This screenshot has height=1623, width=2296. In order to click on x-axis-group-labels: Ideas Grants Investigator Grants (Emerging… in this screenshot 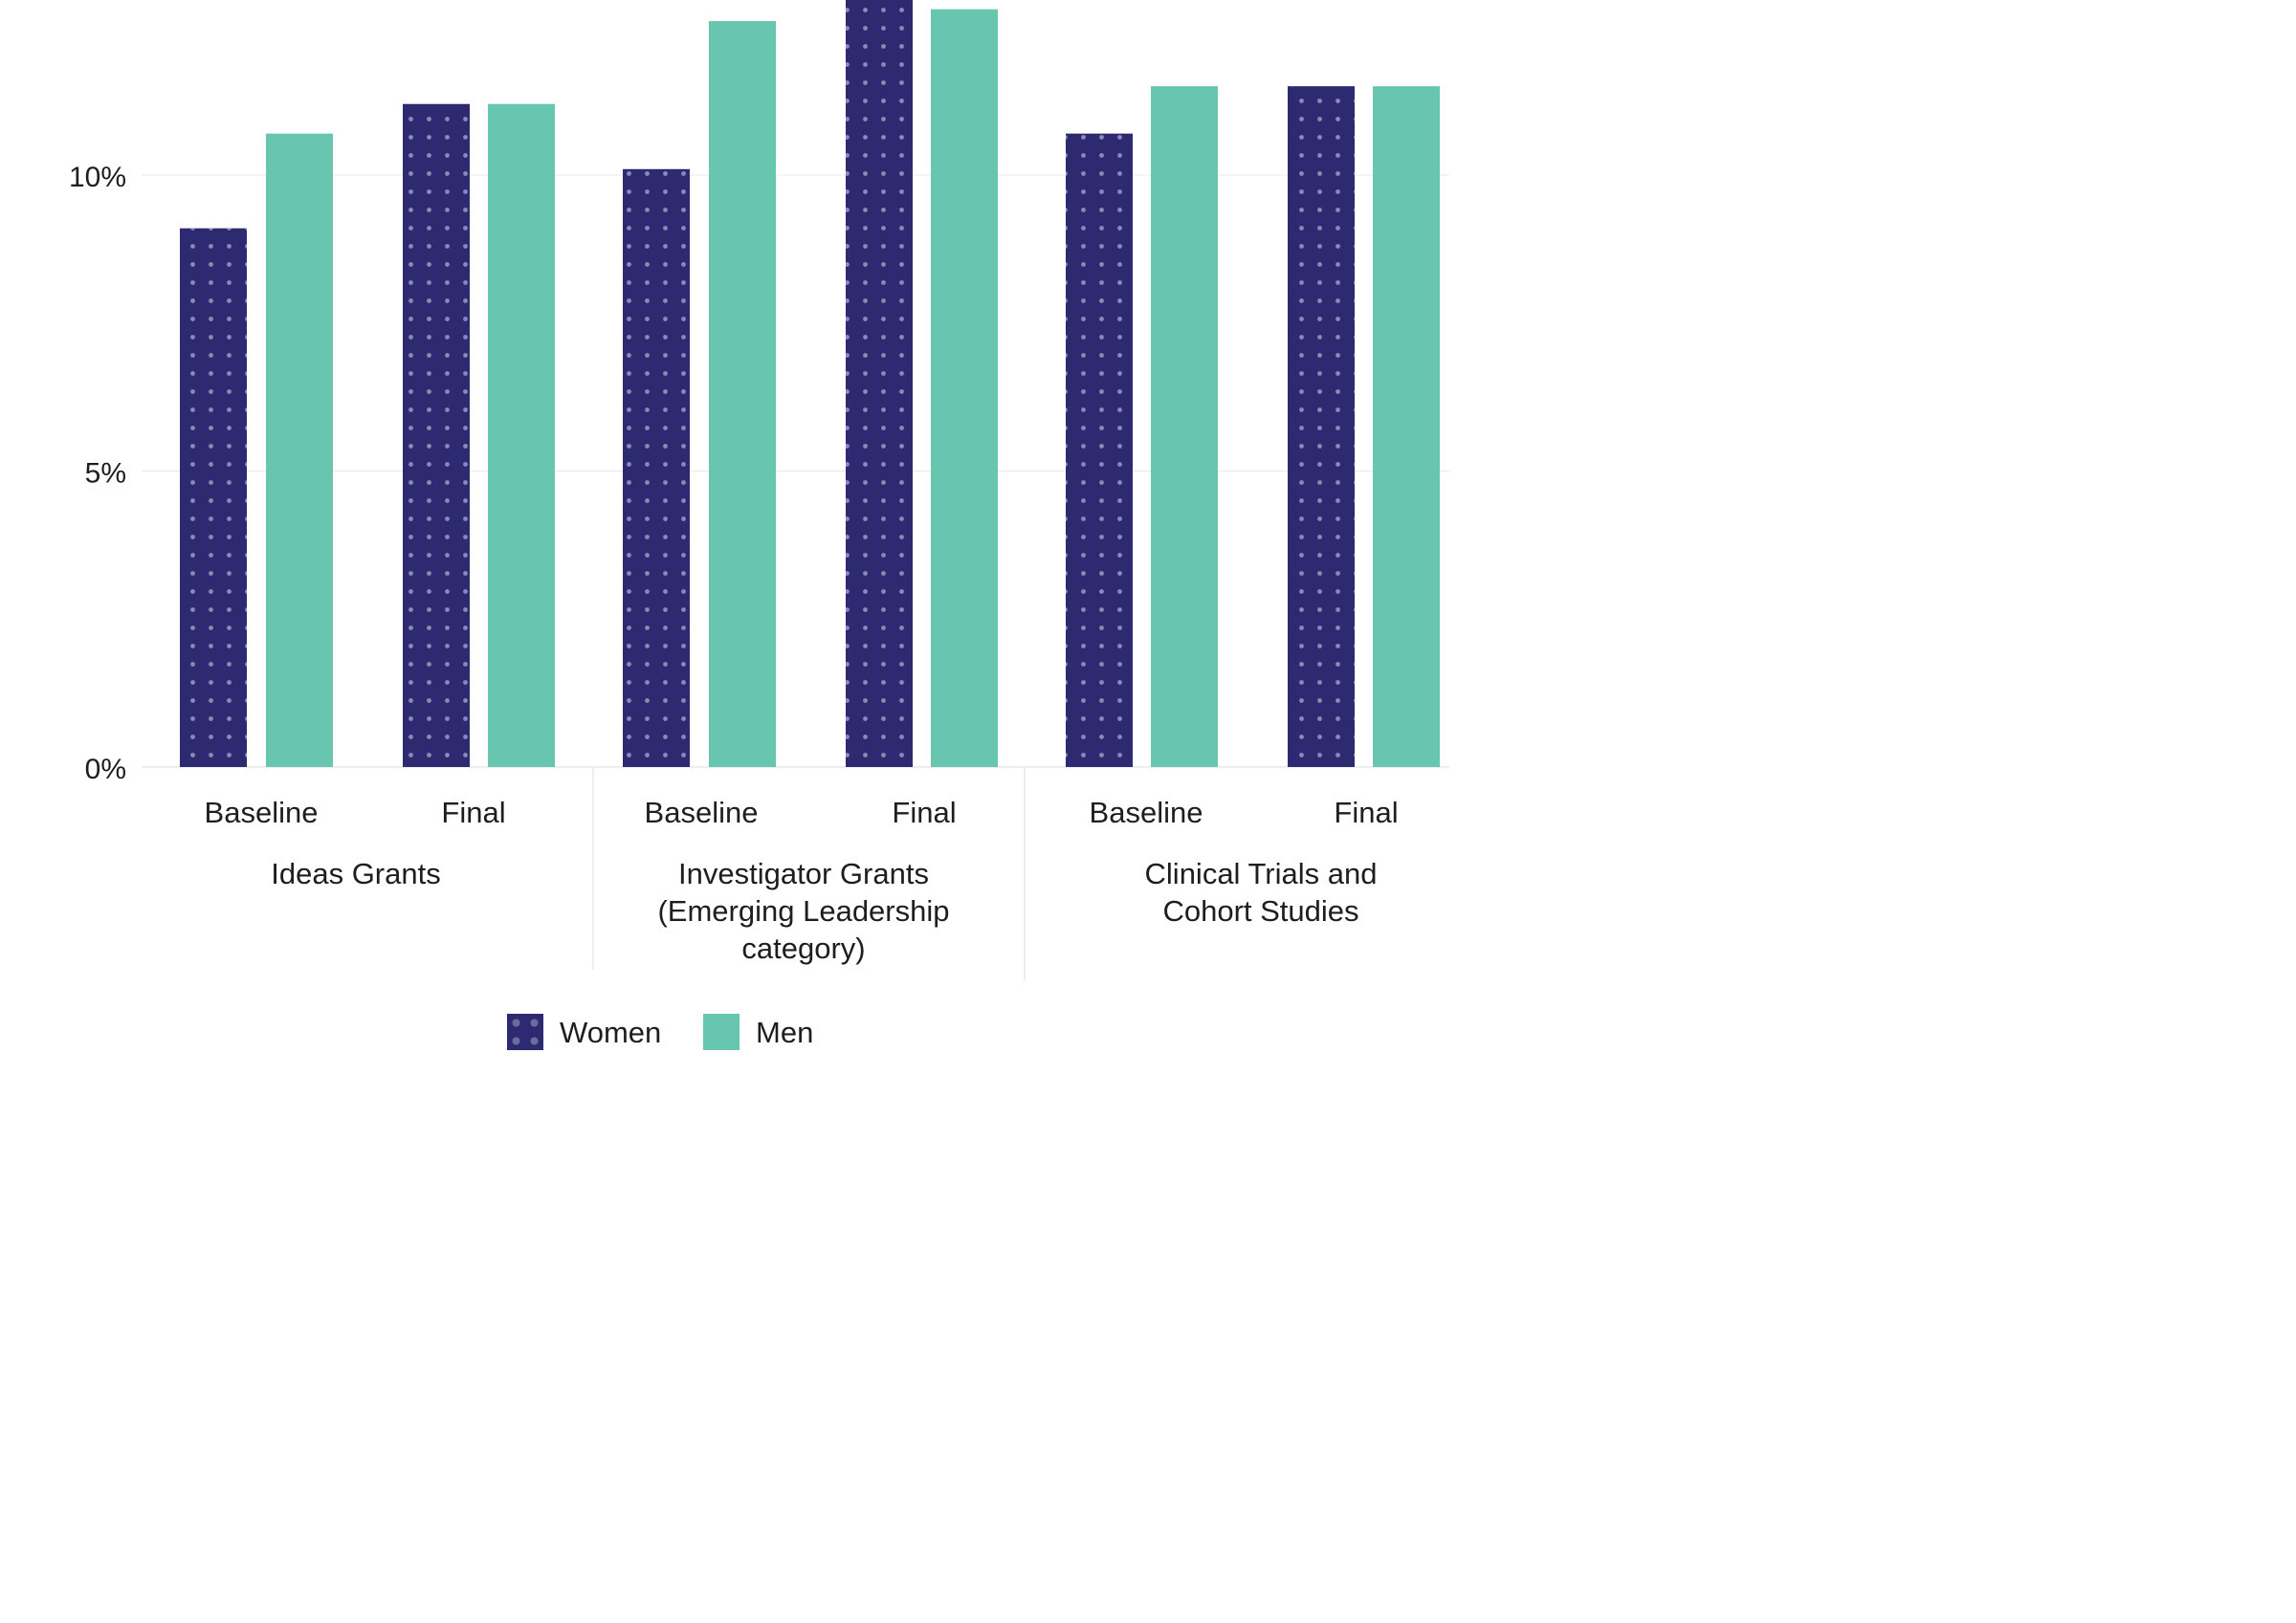, I will do `click(824, 911)`.